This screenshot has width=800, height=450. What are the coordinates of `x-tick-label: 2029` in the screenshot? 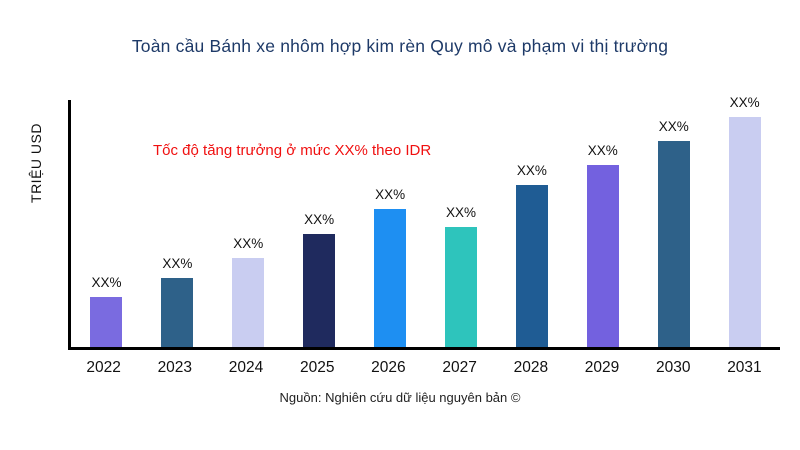 It's located at (602, 367).